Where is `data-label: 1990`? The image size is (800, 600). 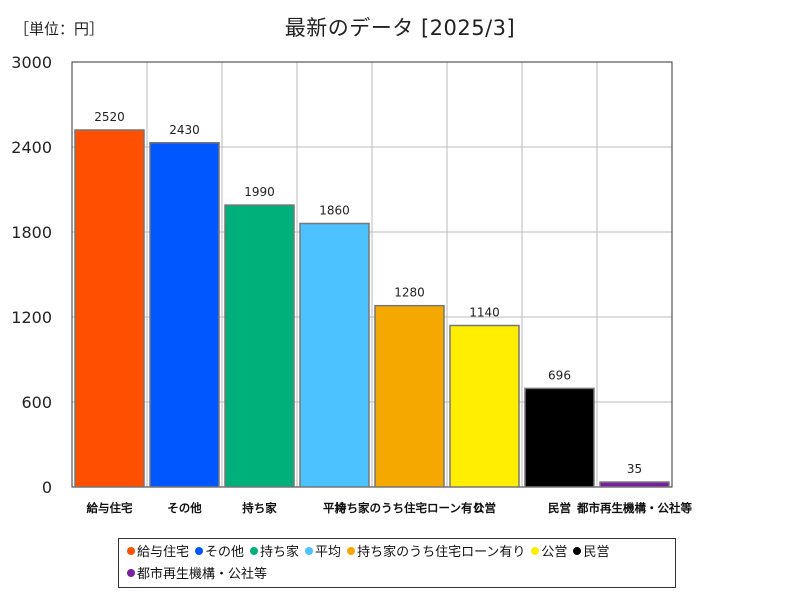
data-label: 1990 is located at coordinates (259, 192).